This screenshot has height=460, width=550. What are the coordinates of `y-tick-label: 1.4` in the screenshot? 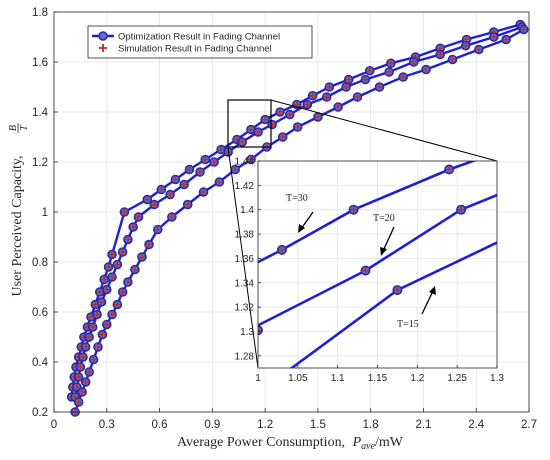 It's located at (40, 113).